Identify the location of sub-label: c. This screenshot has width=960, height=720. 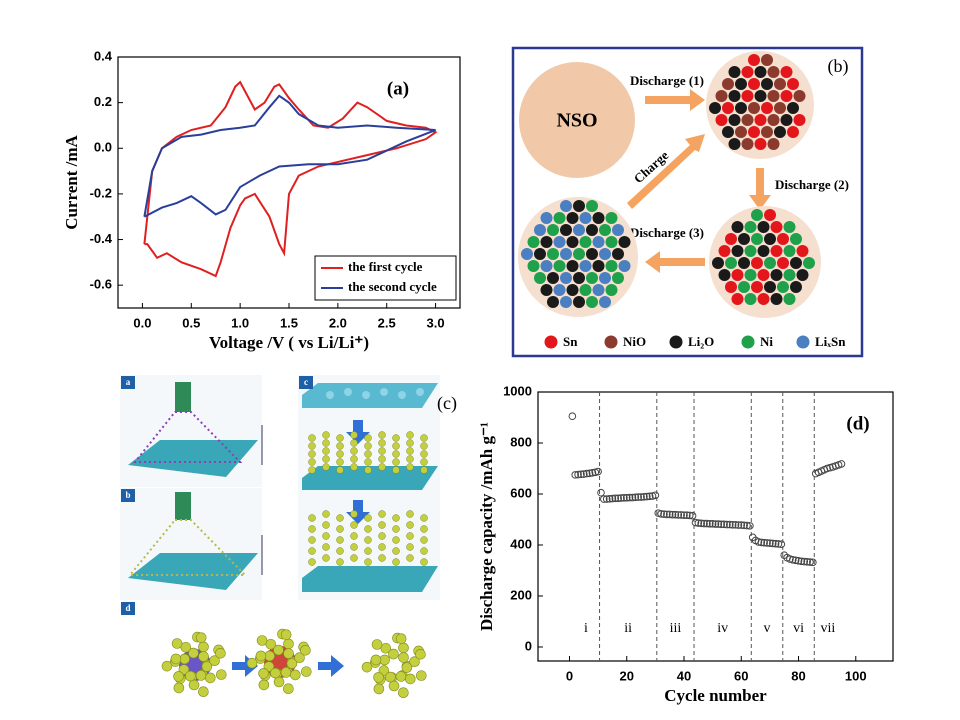
(306, 382).